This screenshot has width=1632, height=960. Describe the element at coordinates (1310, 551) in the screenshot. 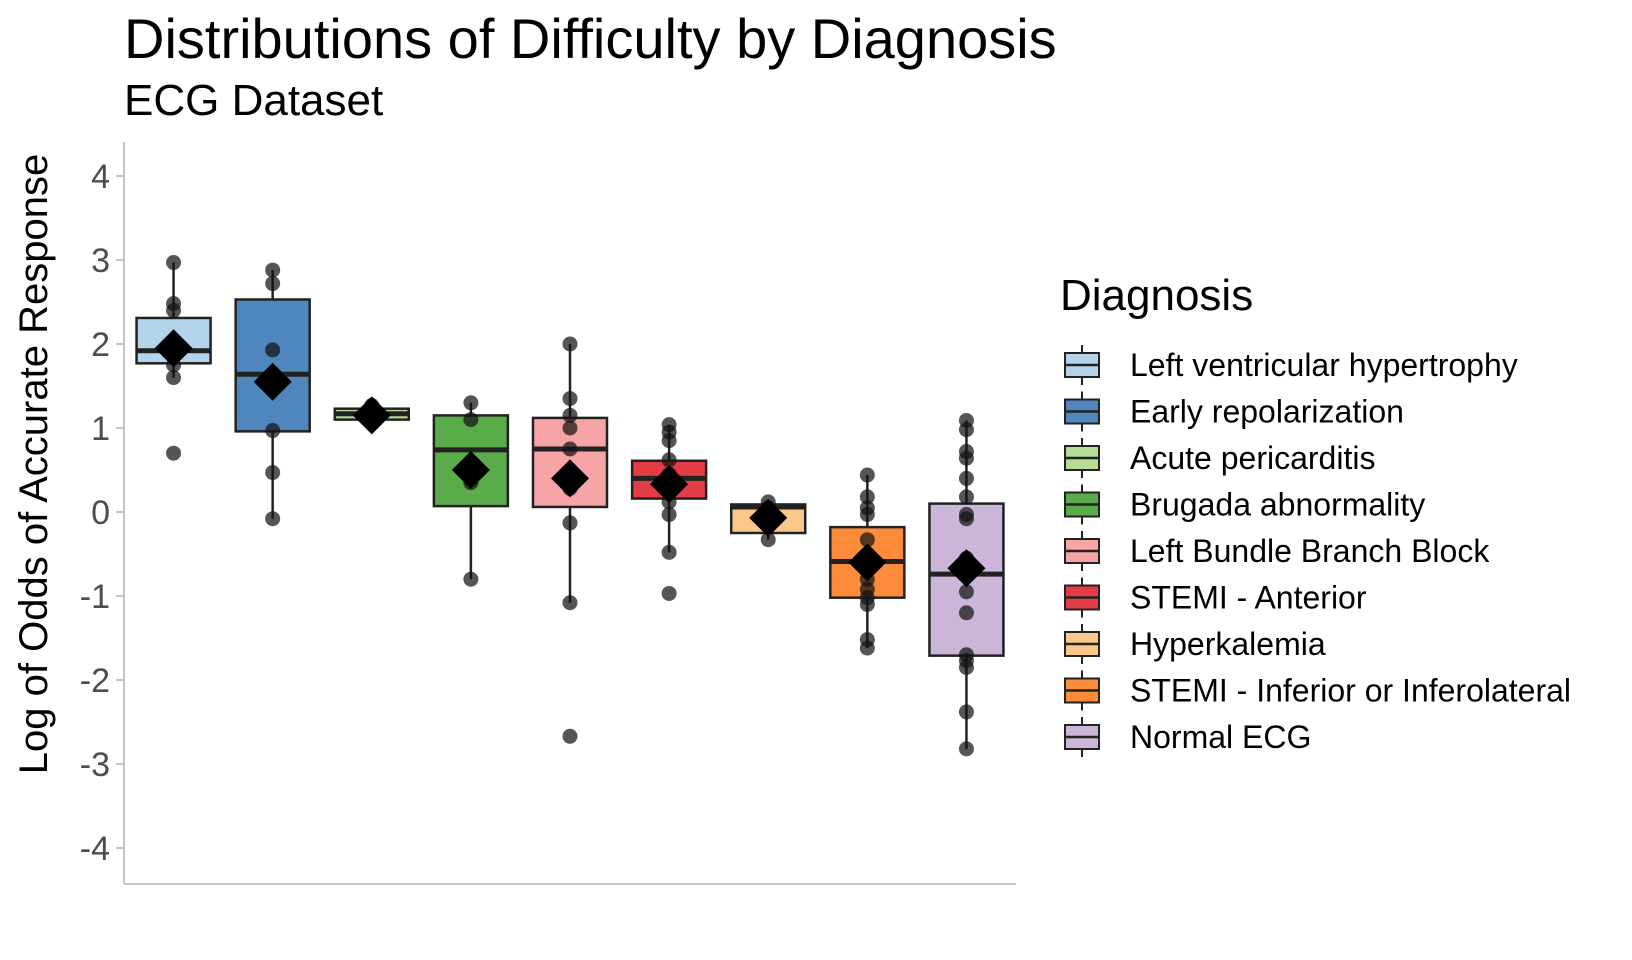

I see `legend-label: Left Bundle Branch Block` at that location.